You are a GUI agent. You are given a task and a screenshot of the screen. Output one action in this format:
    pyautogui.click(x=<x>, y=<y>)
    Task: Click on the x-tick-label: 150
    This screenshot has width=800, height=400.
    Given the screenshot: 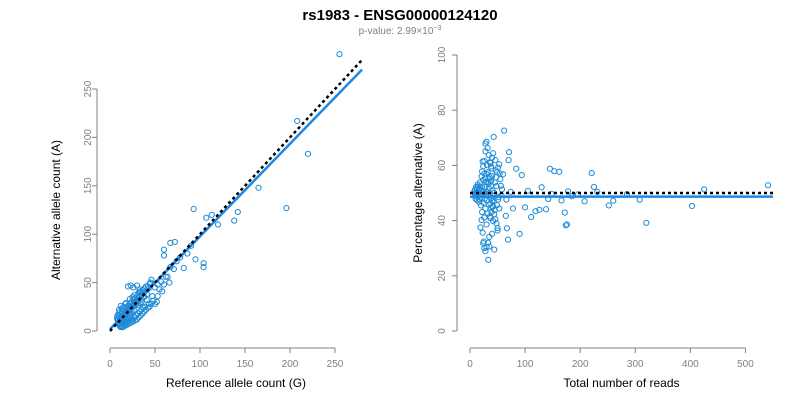 What is the action you would take?
    pyautogui.click(x=245, y=364)
    